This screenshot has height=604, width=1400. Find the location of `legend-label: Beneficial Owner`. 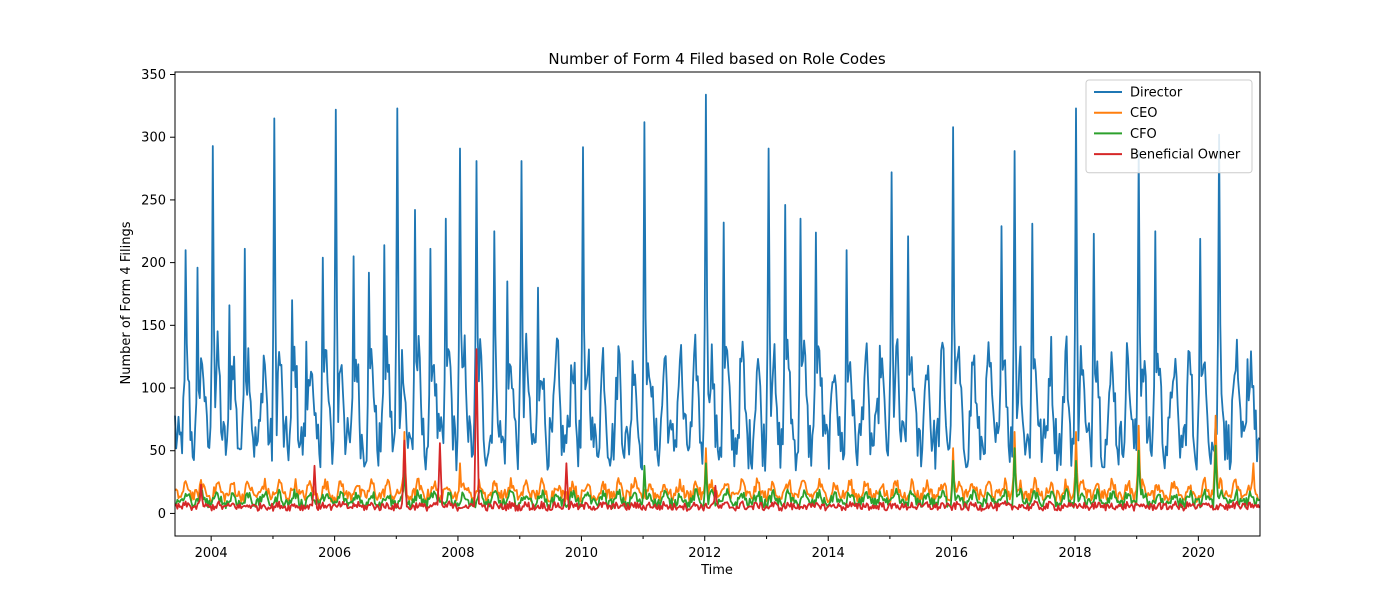

legend-label: Beneficial Owner is located at coordinates (1185, 155).